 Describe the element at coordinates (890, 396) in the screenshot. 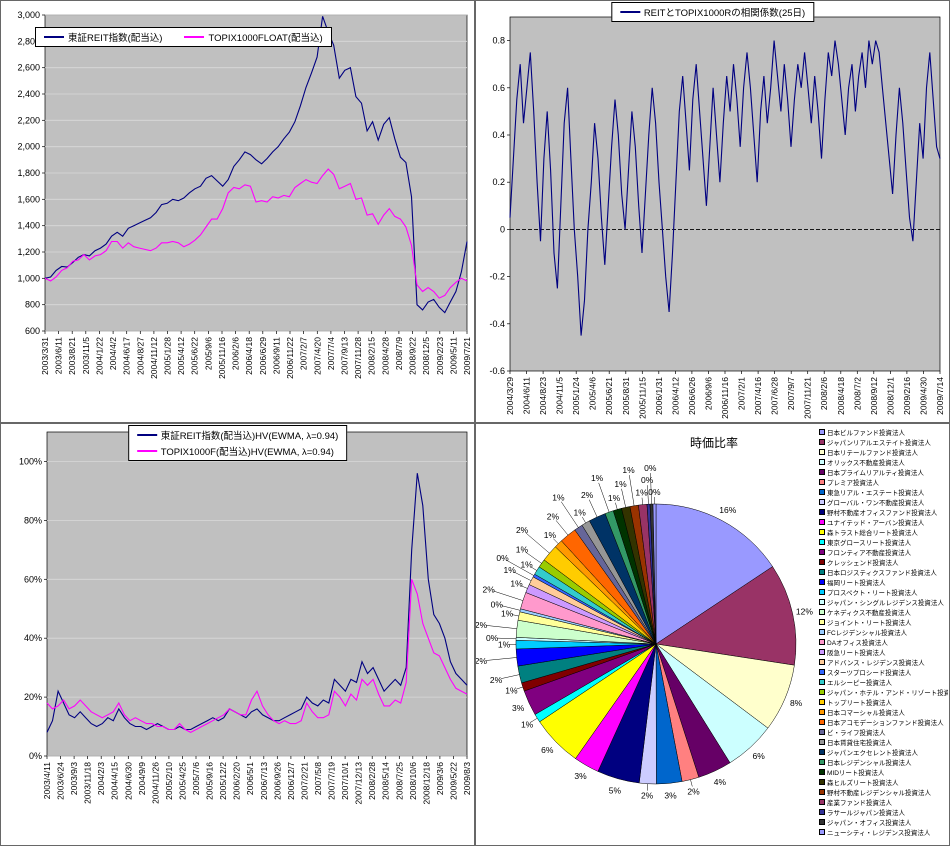

I see `x-tick-label: 2008/12/1` at that location.